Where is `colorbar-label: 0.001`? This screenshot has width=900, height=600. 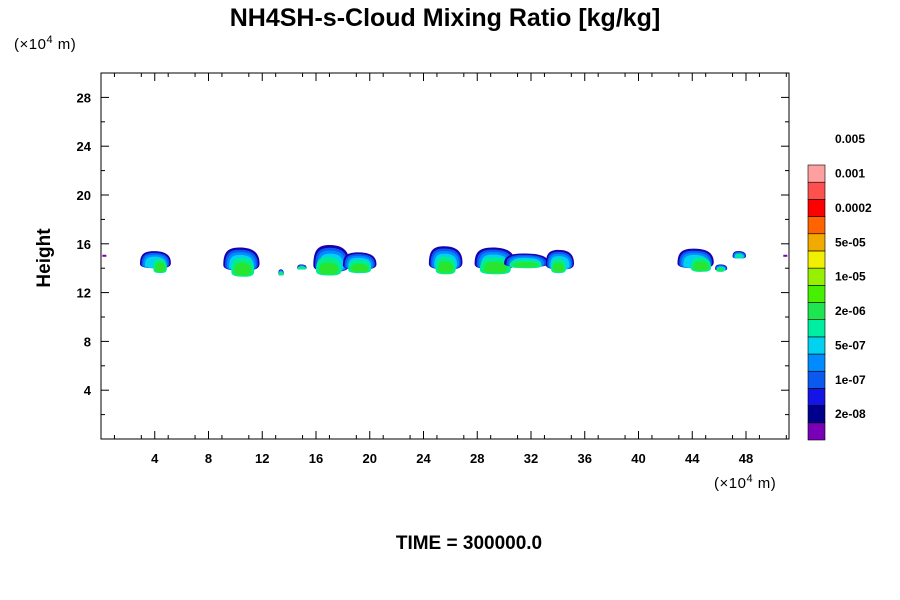
colorbar-label: 0.001 is located at coordinates (850, 174).